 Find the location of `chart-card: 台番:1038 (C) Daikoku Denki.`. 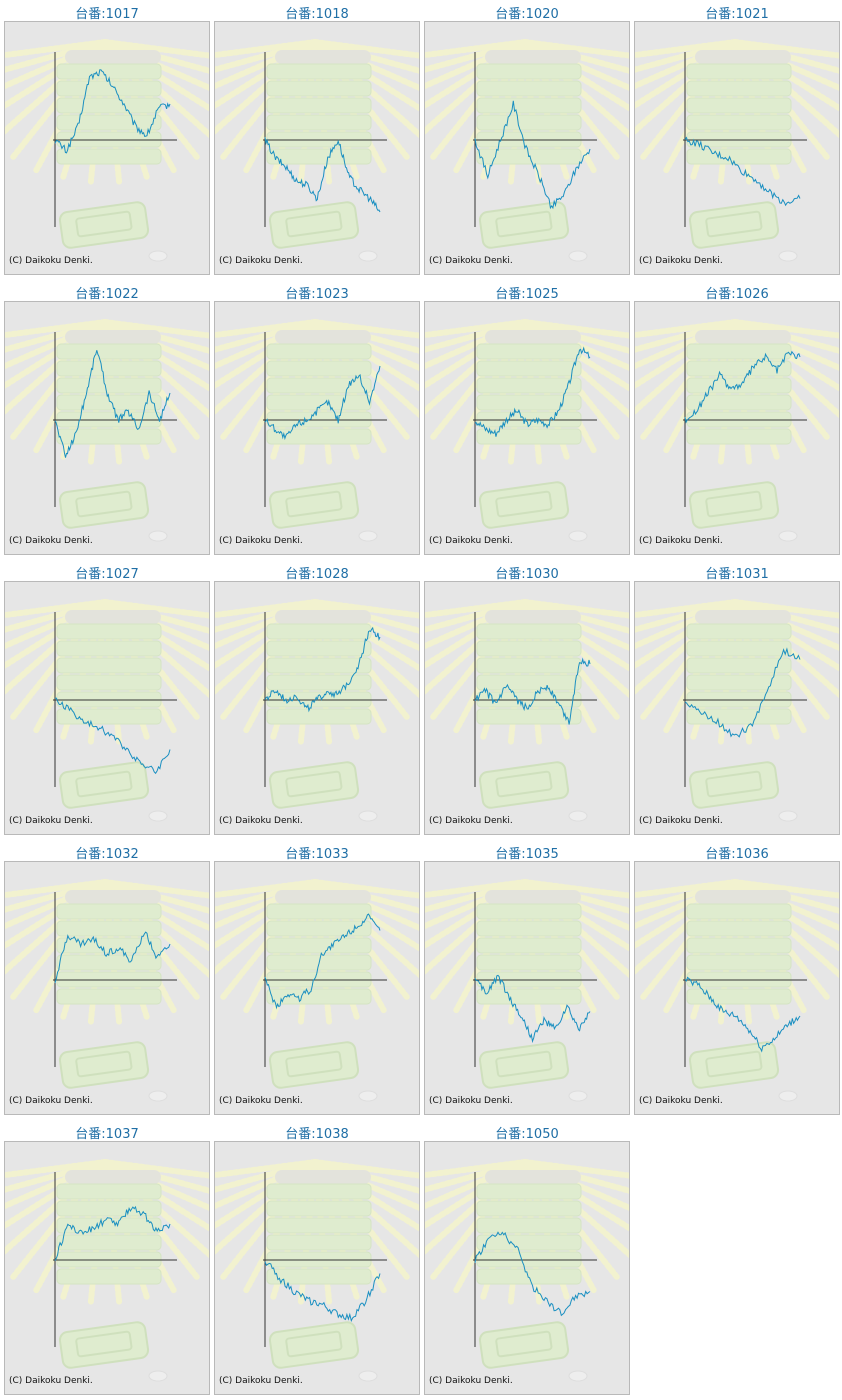

chart-card: 台番:1038 (C) Daikoku Denki. is located at coordinates (317, 1257).